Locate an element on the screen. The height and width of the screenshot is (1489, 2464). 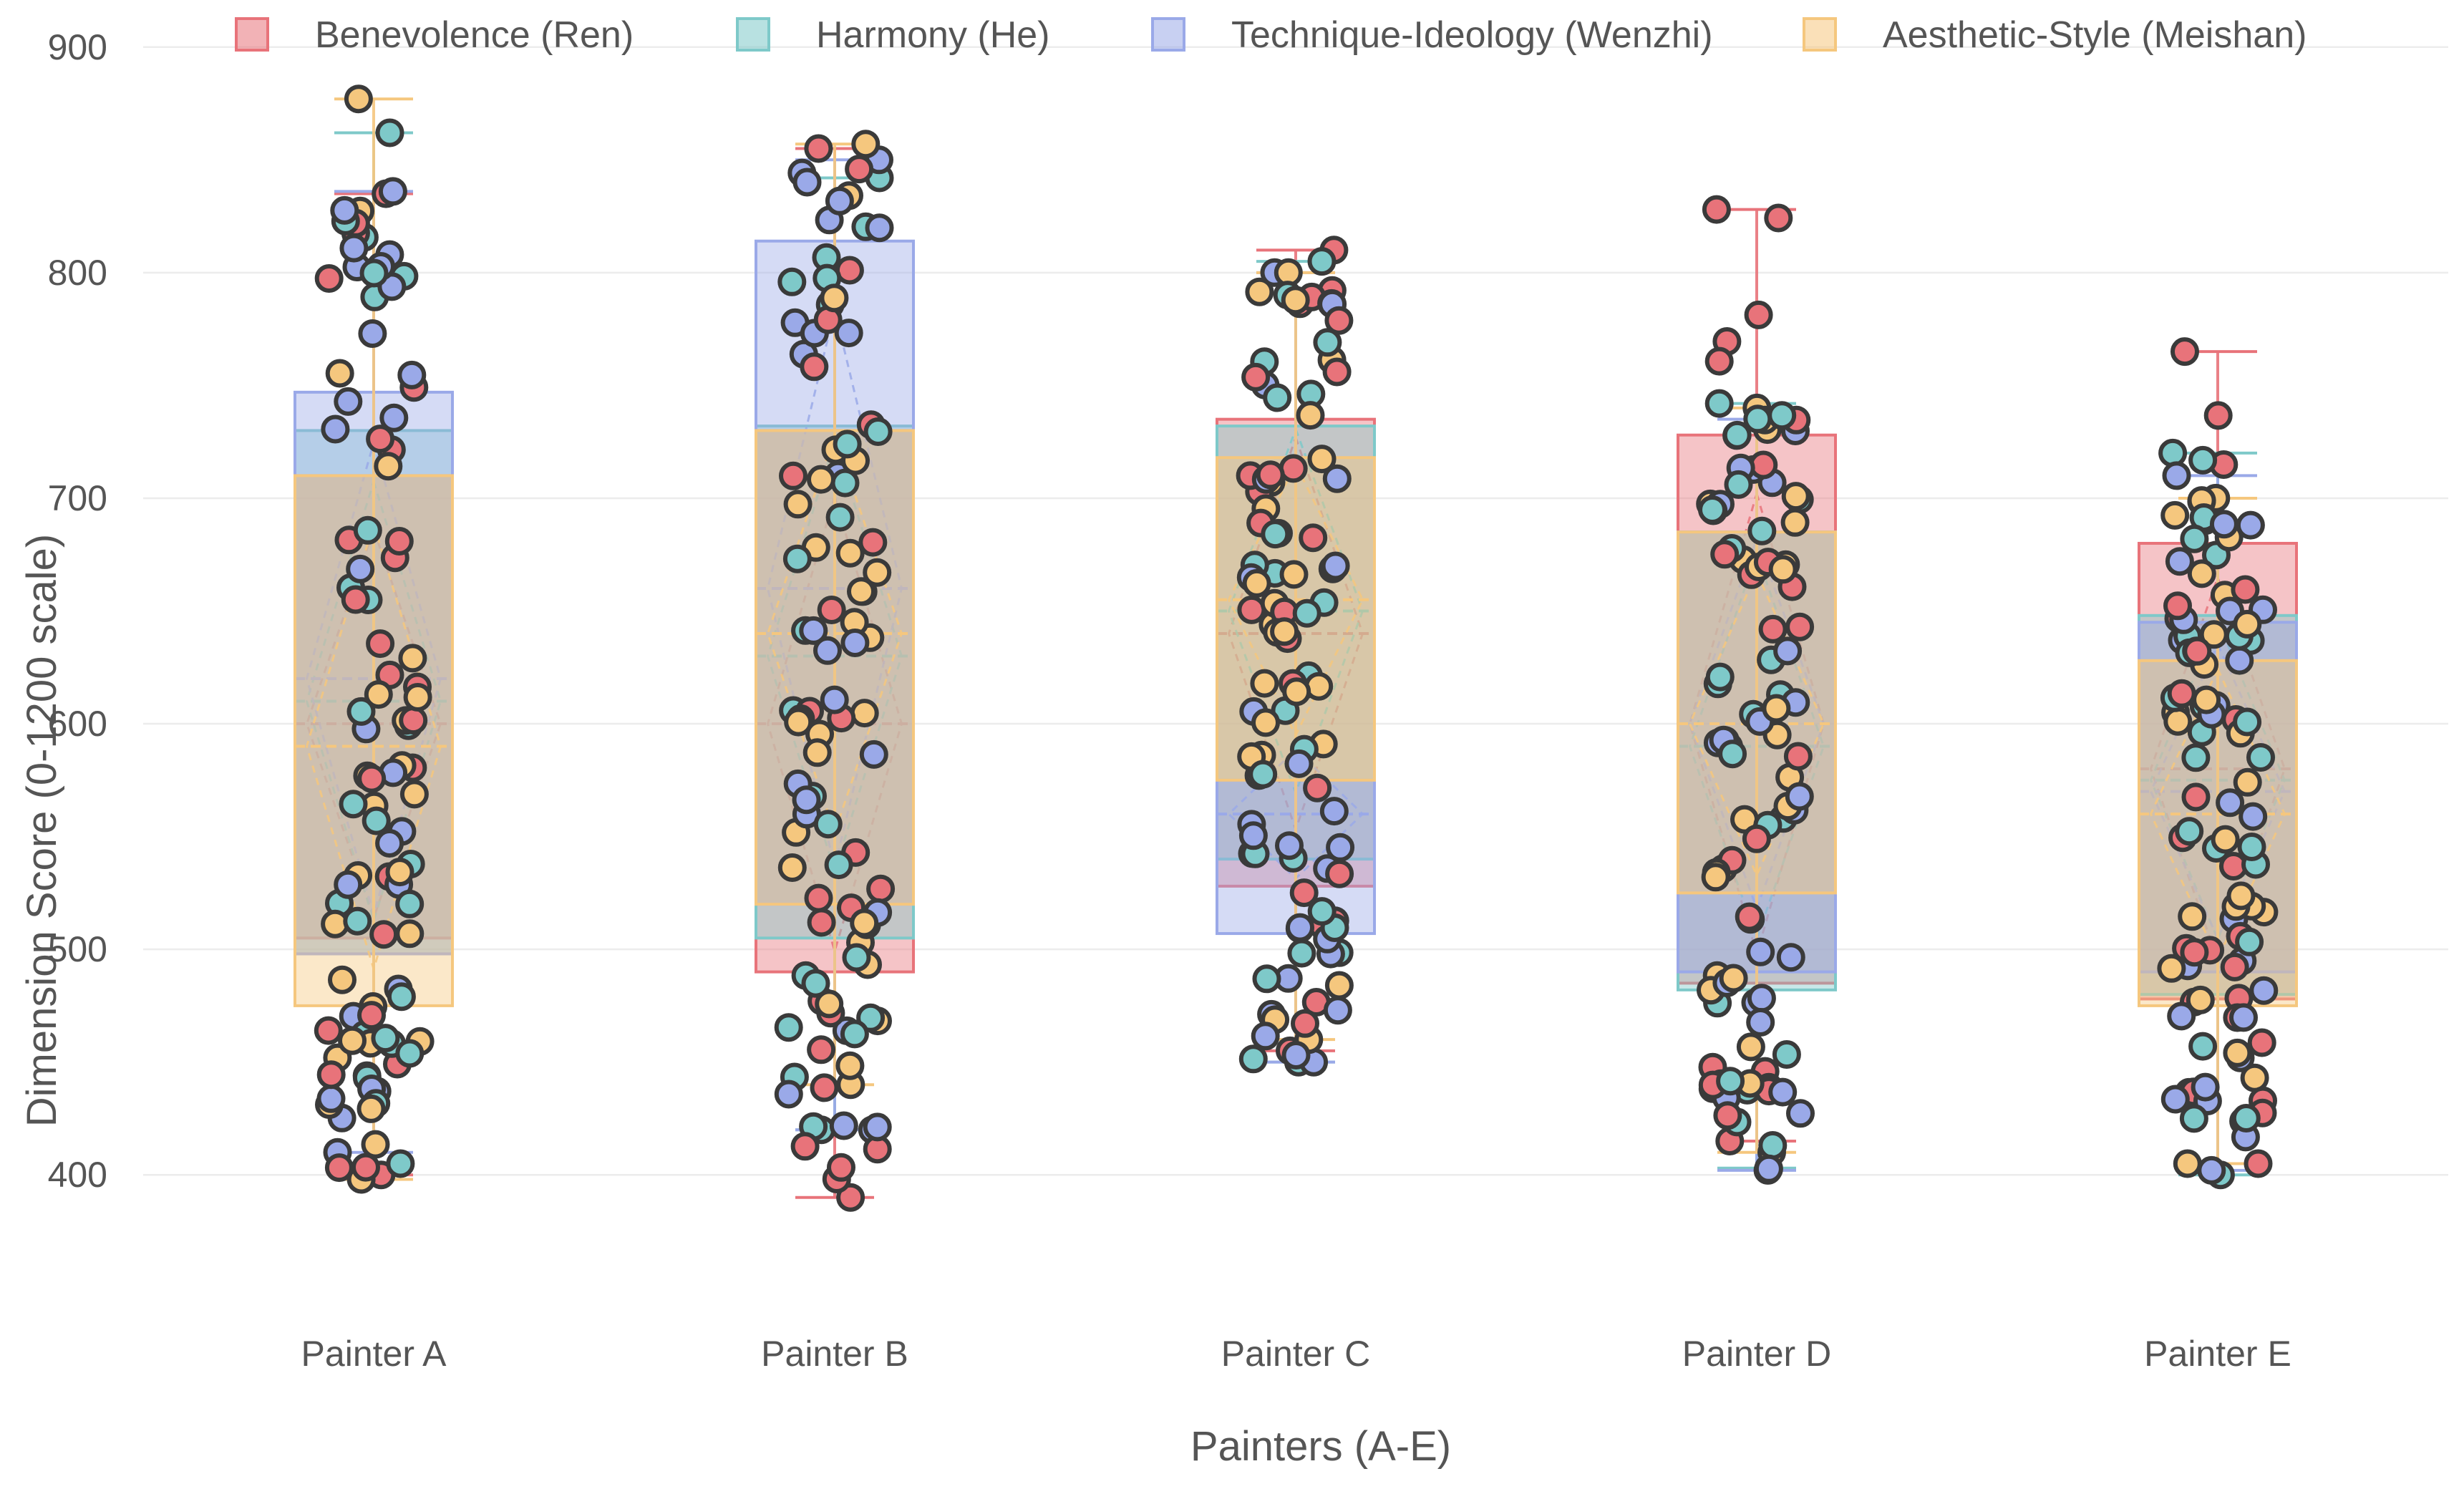
y-axis-title: Dimension Score (0-1200 scale) is located at coordinates (42, 830).